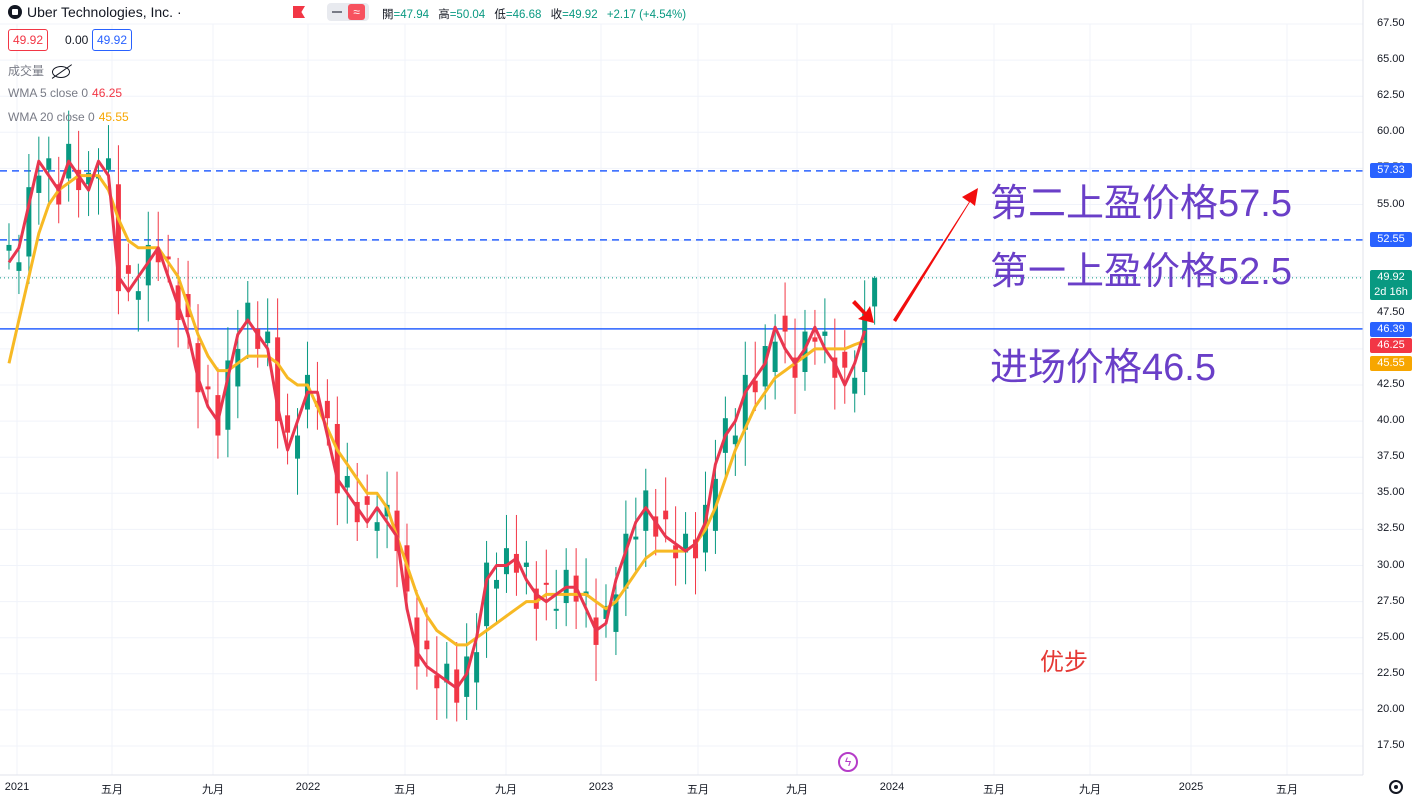  I want to click on y-tick-label: 40.00, so click(1391, 420).